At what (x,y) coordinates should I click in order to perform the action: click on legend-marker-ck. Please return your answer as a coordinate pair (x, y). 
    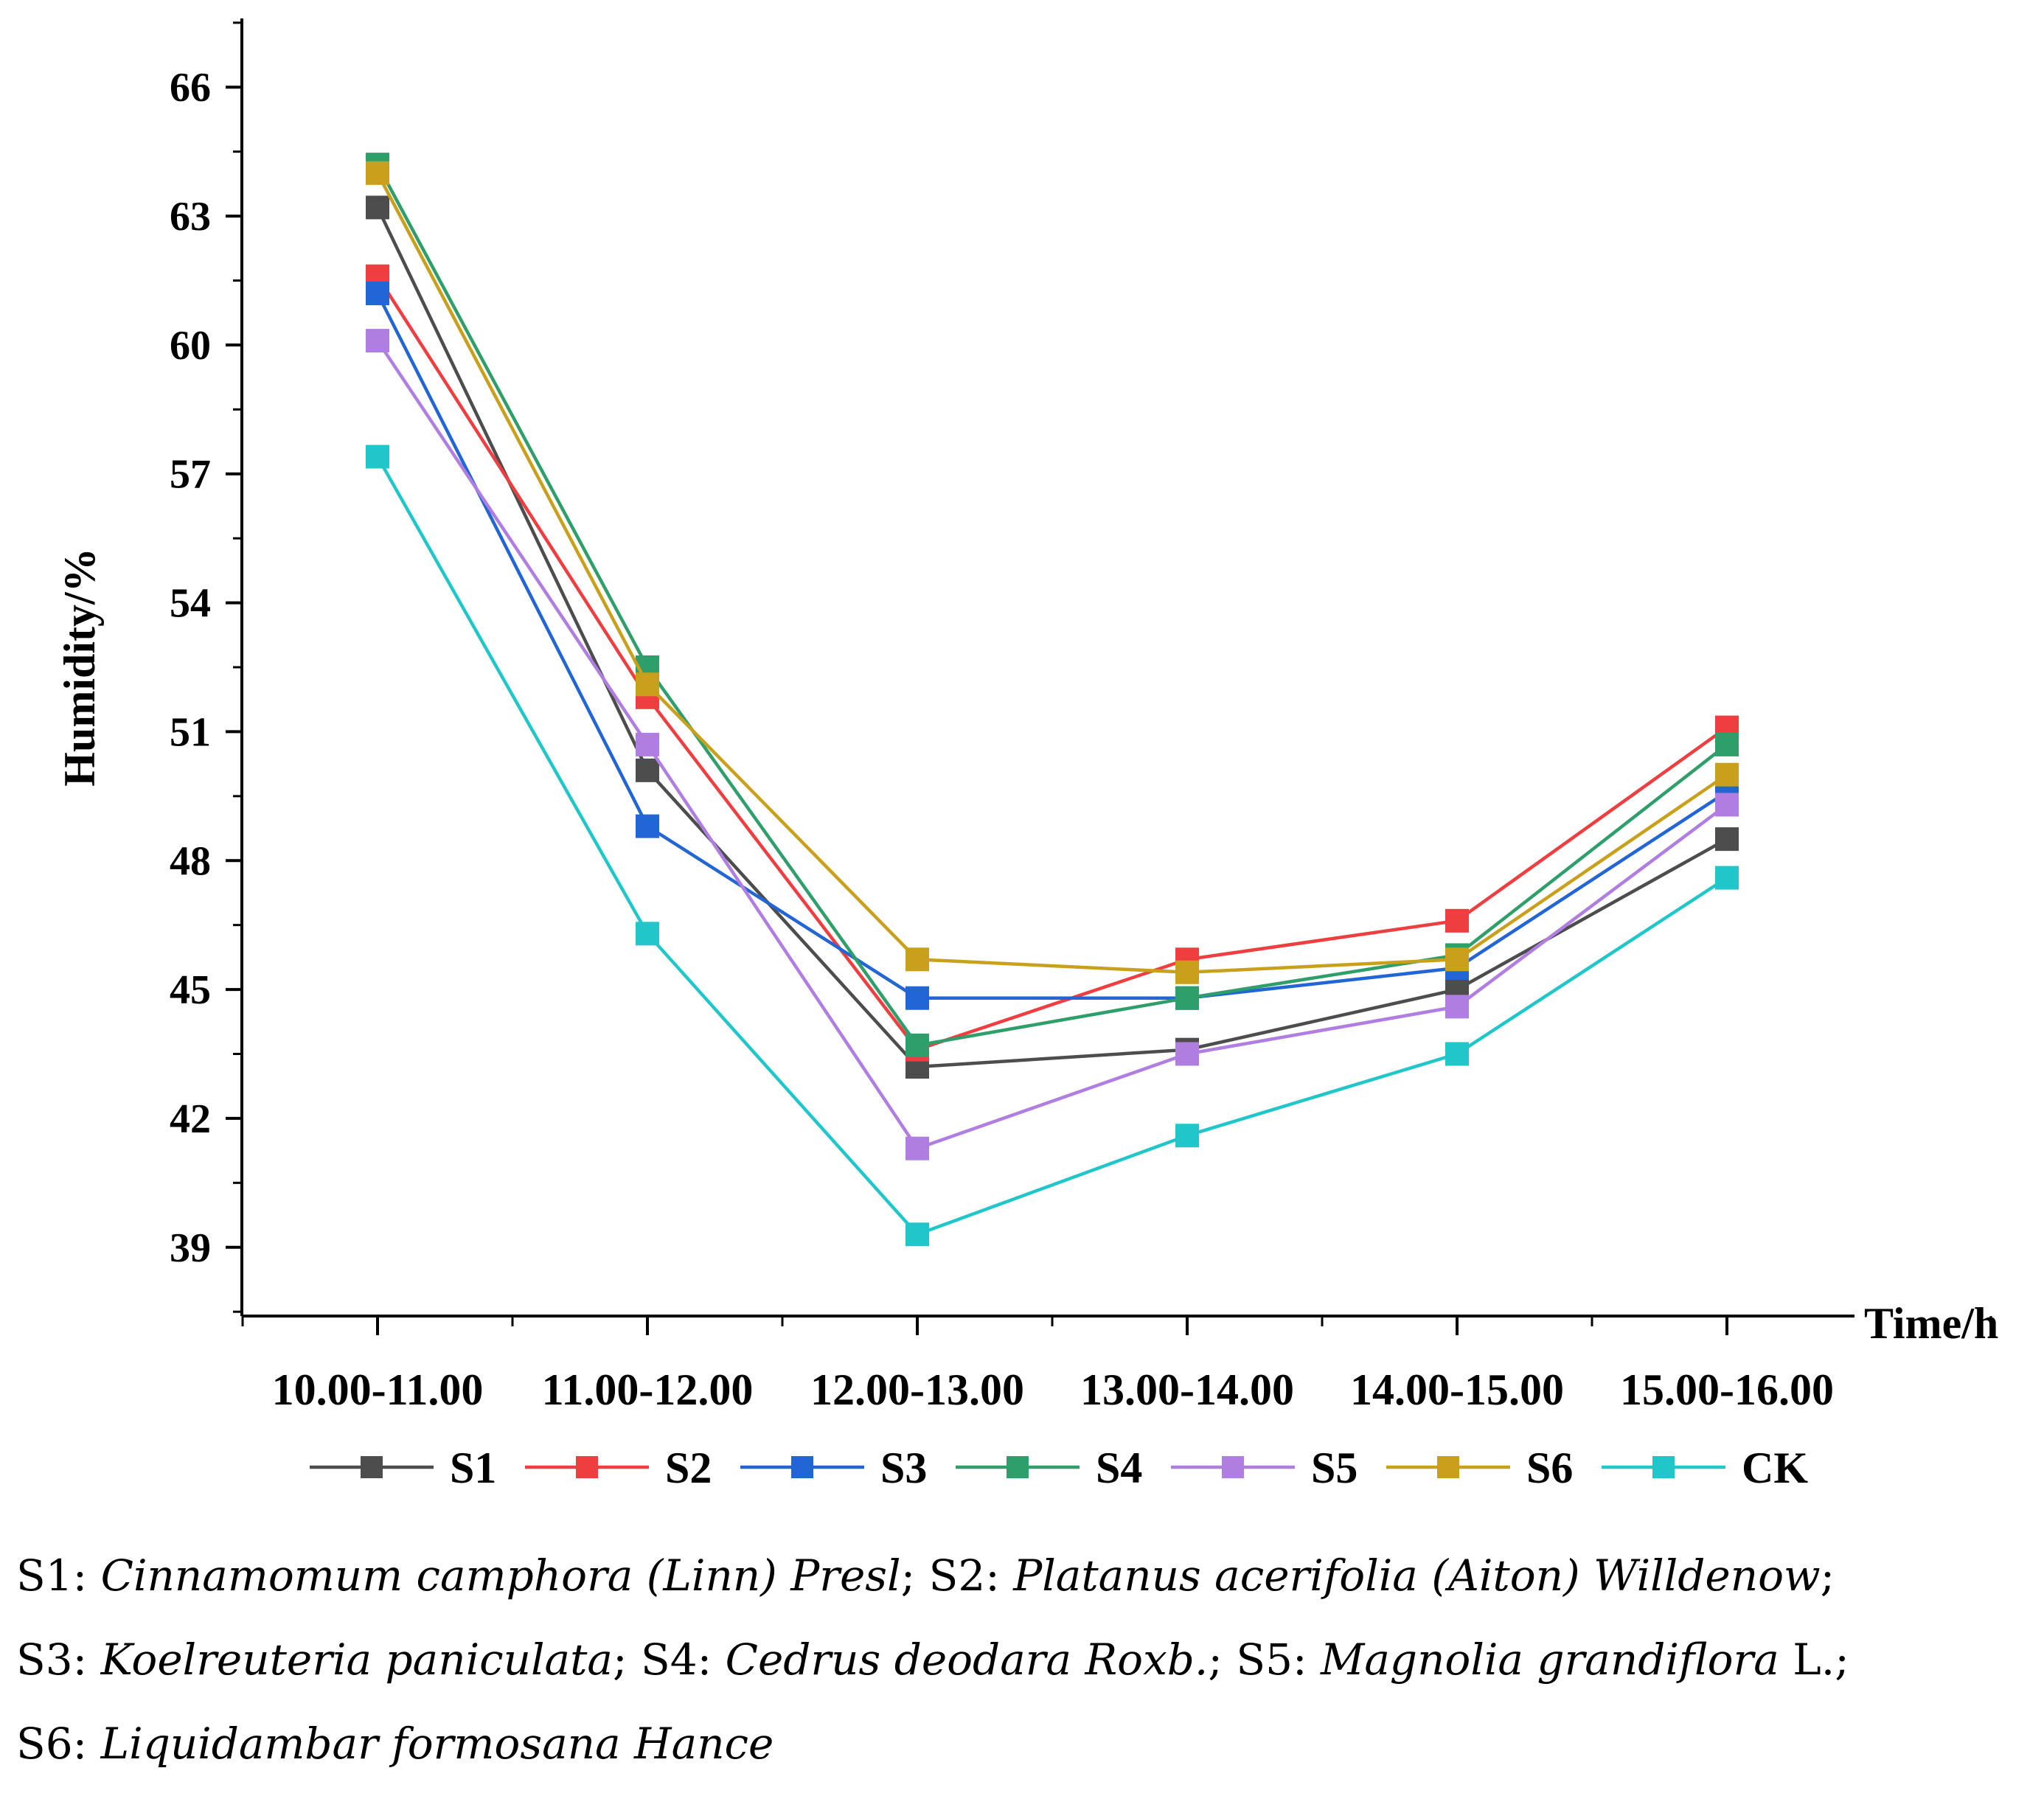
    Looking at the image, I should click on (1664, 1467).